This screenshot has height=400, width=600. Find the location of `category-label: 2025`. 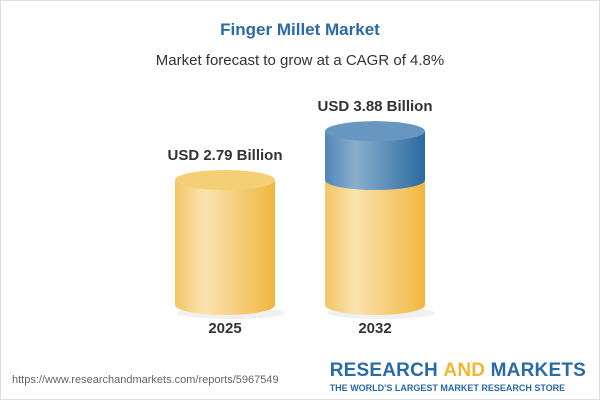

category-label: 2025 is located at coordinates (224, 328).